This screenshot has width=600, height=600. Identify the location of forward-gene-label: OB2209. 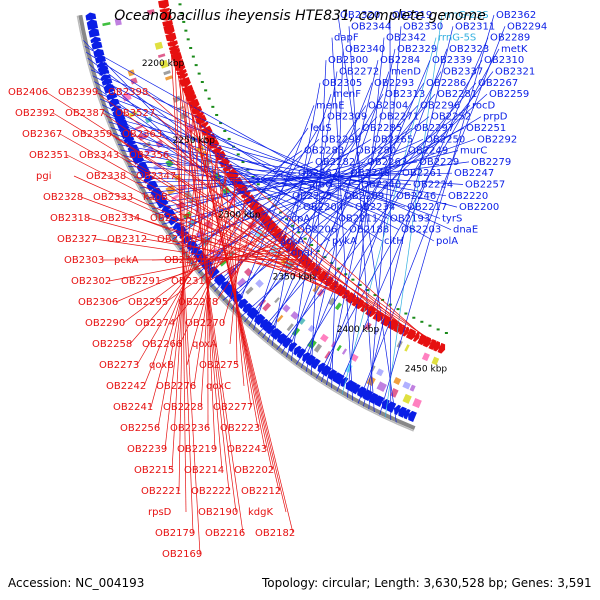
(364, 196).